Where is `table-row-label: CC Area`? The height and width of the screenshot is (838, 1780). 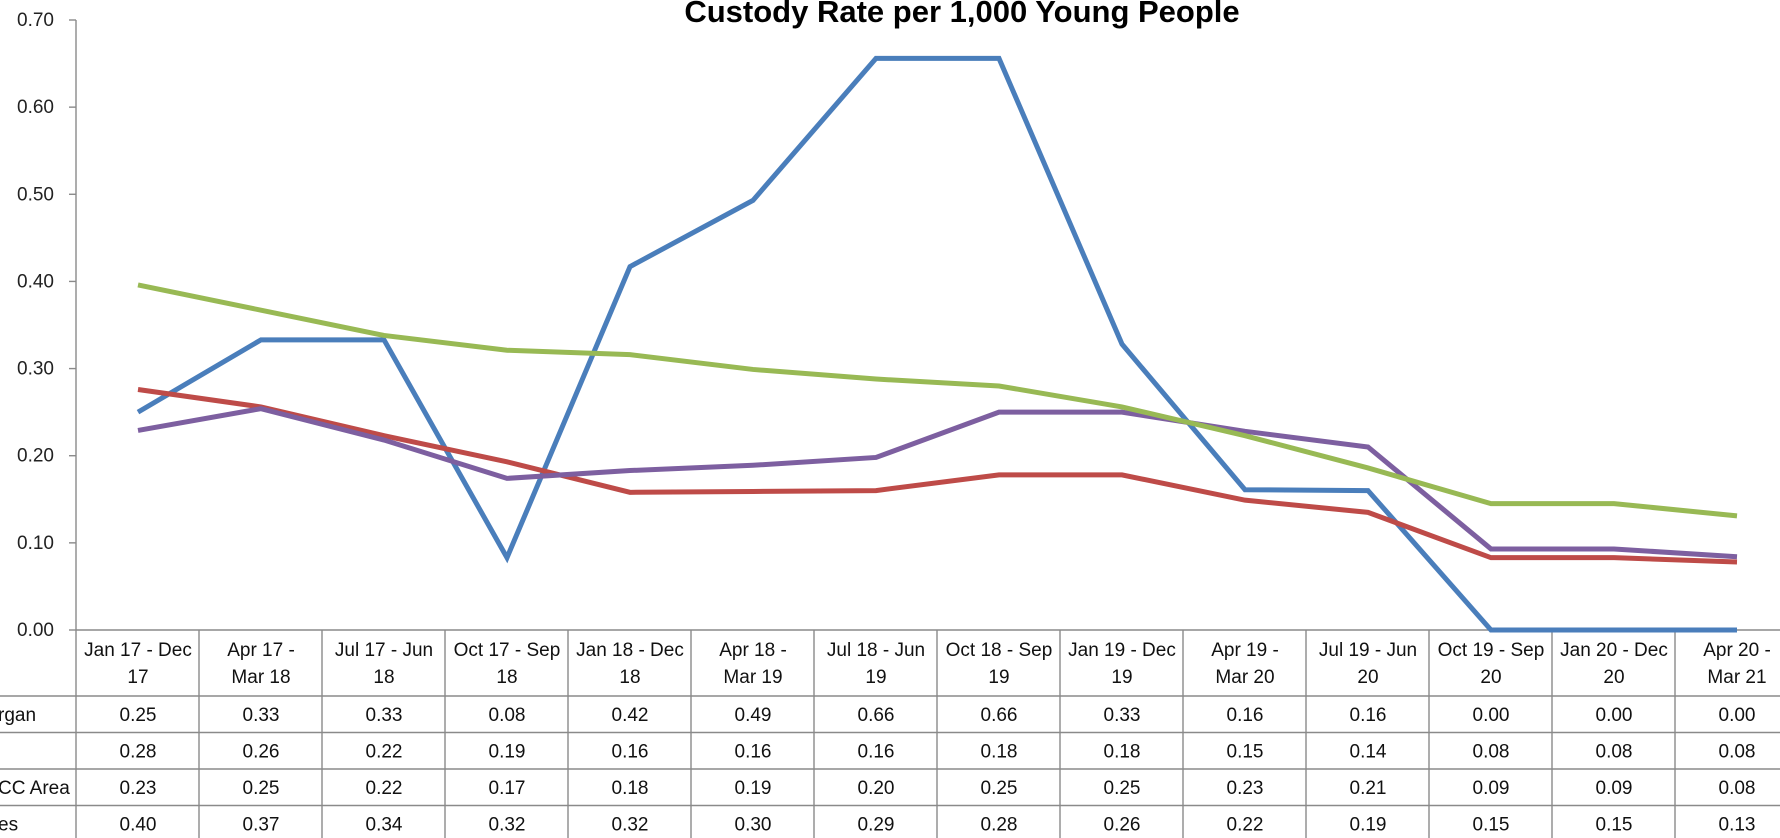 table-row-label: CC Area is located at coordinates (35, 788).